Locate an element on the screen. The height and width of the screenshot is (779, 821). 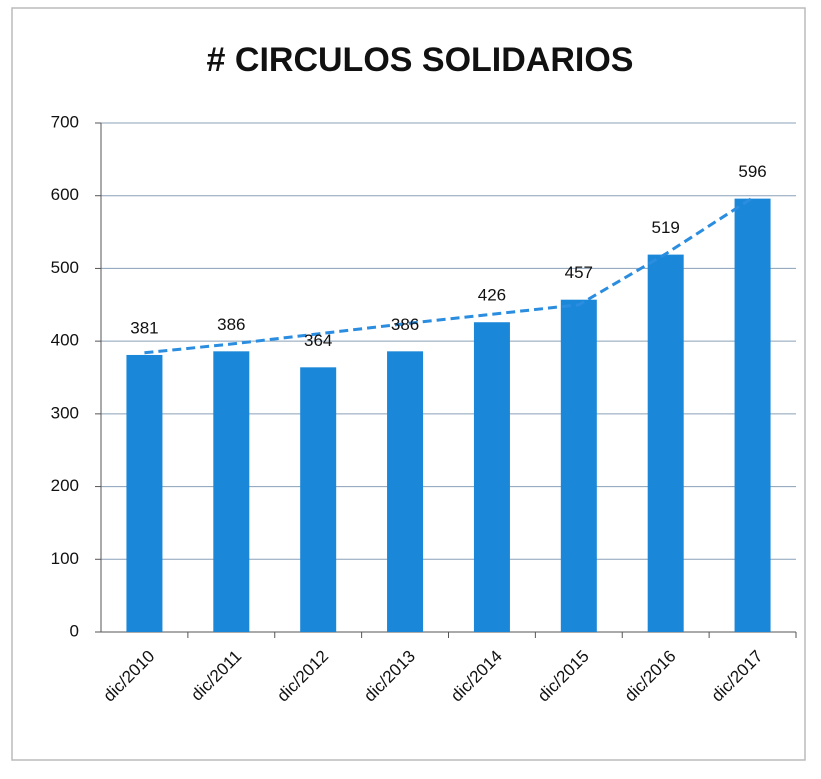
y-tick-label: 600 is located at coordinates (65, 194).